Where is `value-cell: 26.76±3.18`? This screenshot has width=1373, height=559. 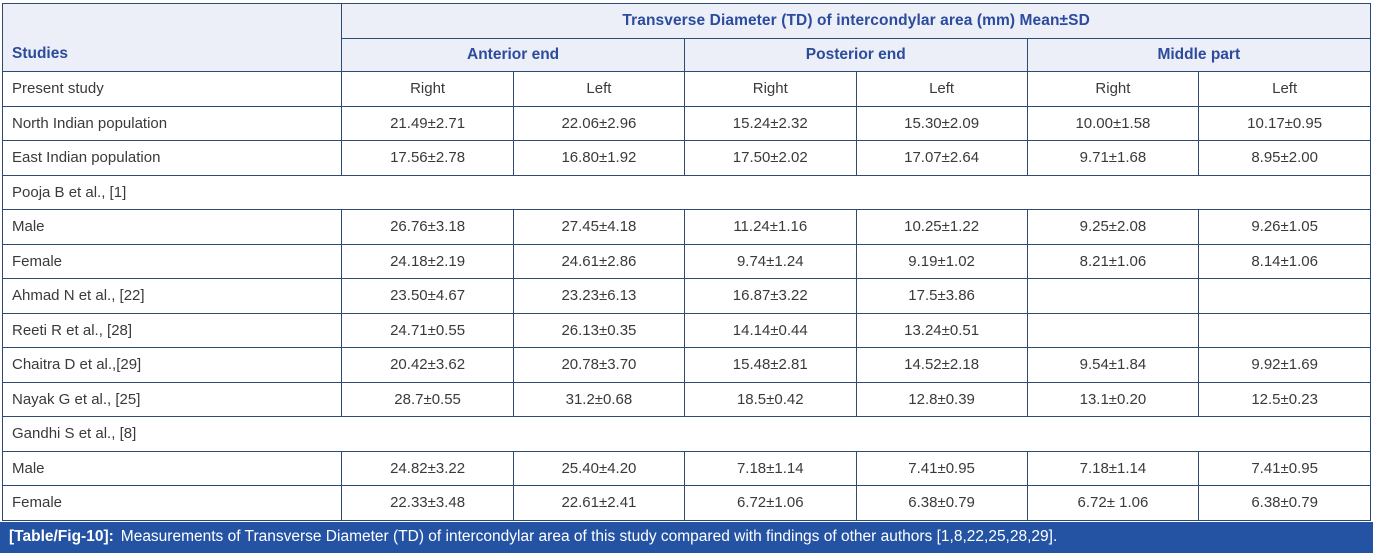 value-cell: 26.76±3.18 is located at coordinates (427, 227).